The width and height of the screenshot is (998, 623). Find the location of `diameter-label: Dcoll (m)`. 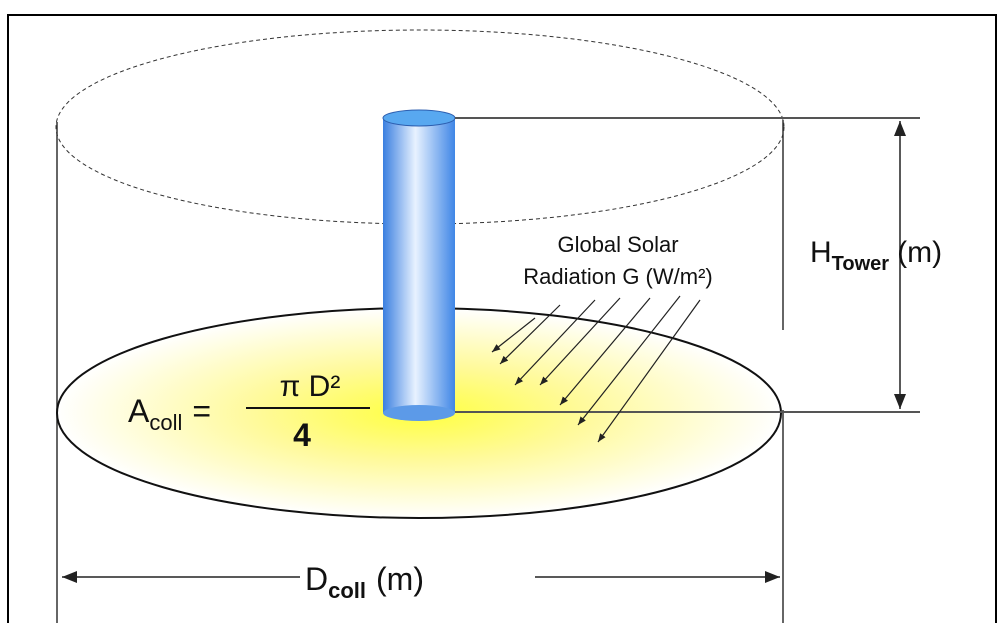

diameter-label: Dcoll (m) is located at coordinates (364, 582).